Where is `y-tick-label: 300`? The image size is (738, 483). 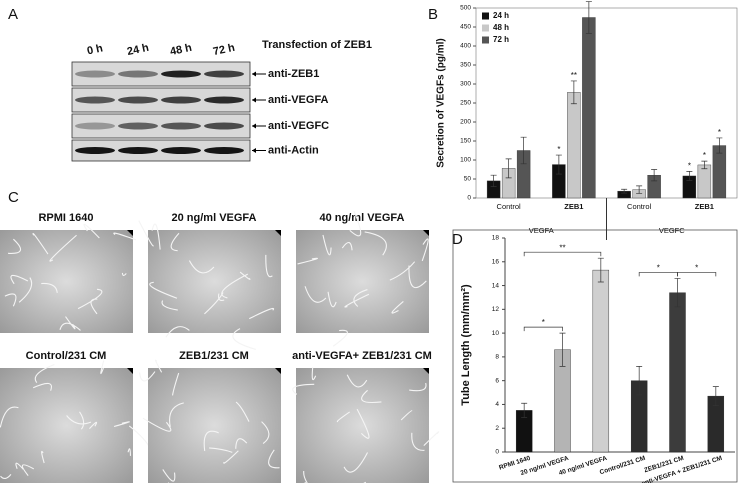 y-tick-label: 300 is located at coordinates (465, 84).